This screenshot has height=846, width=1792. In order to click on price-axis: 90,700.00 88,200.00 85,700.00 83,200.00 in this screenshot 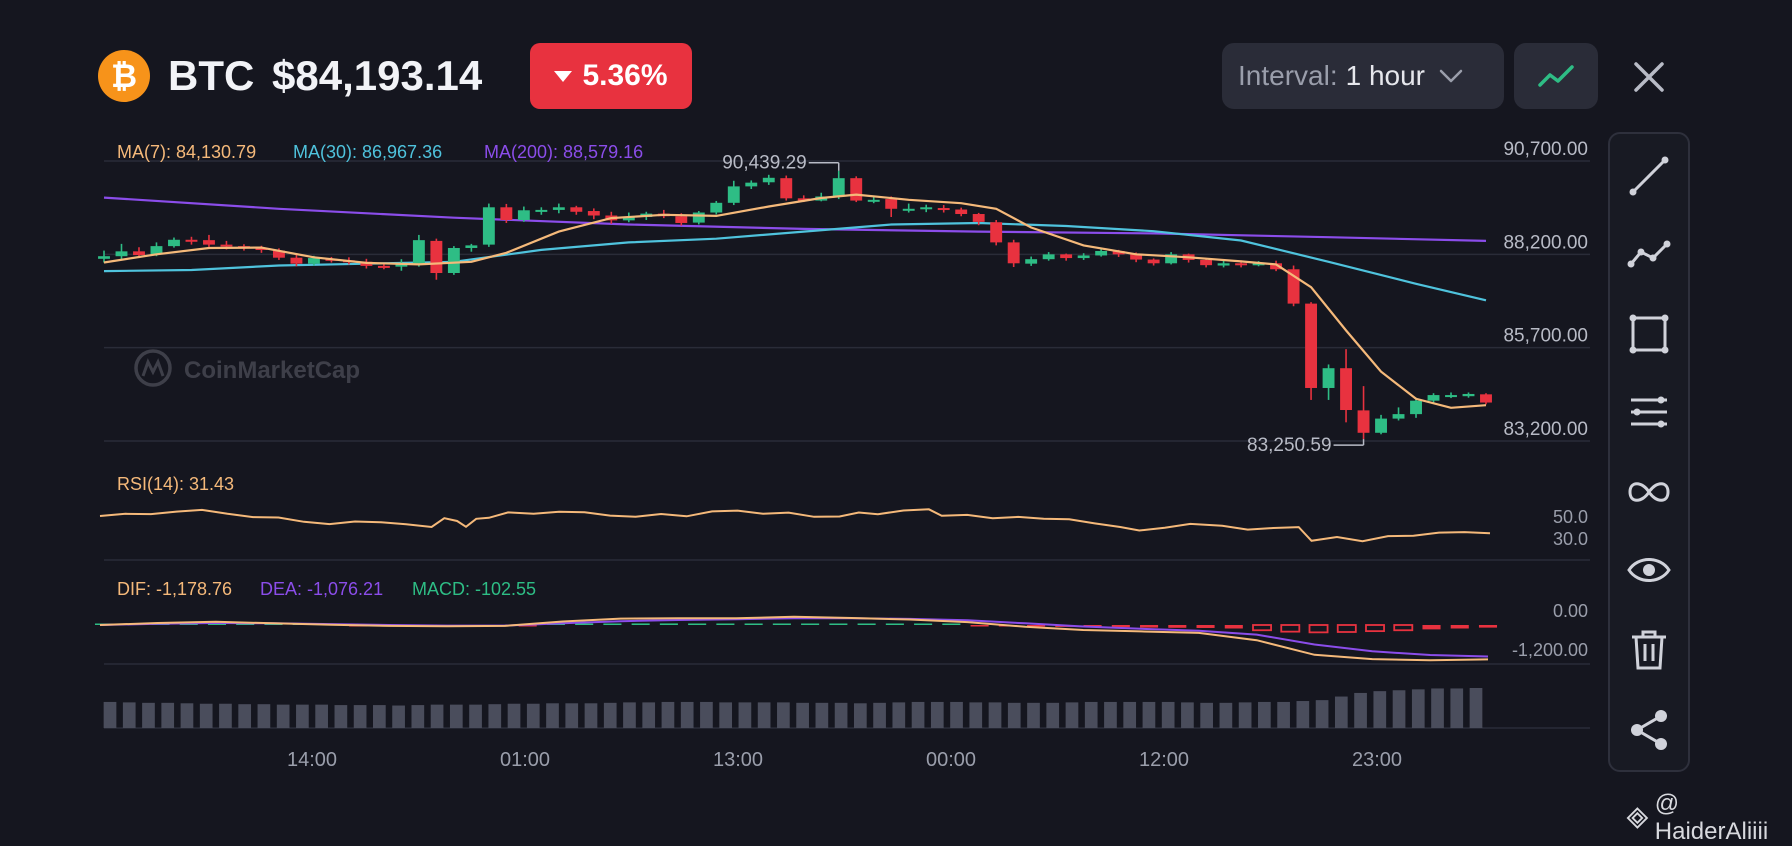, I will do `click(1545, 289)`.